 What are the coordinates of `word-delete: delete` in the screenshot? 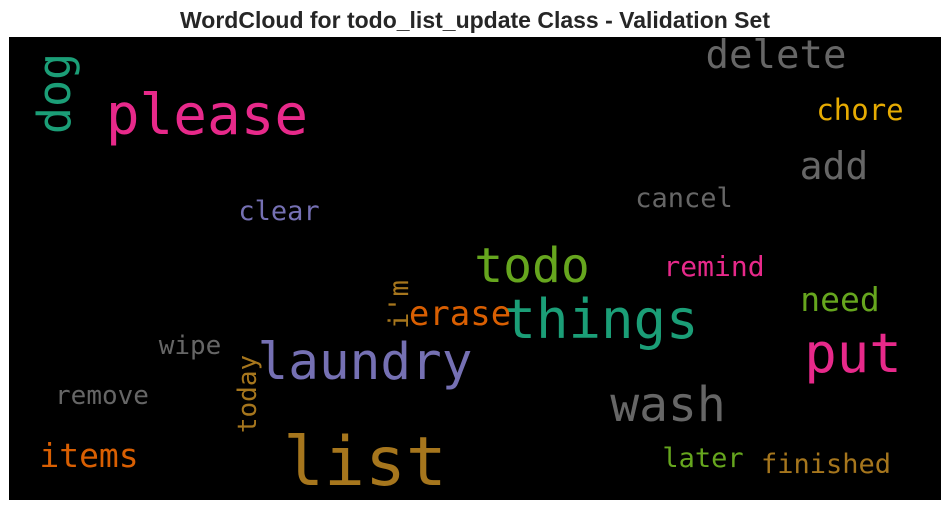 It's located at (776, 56).